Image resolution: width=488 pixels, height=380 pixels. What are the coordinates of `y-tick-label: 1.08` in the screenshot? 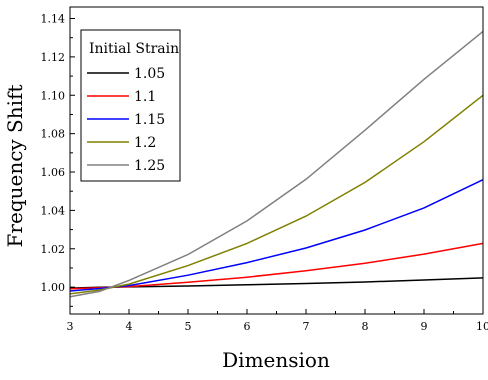 It's located at (53, 134).